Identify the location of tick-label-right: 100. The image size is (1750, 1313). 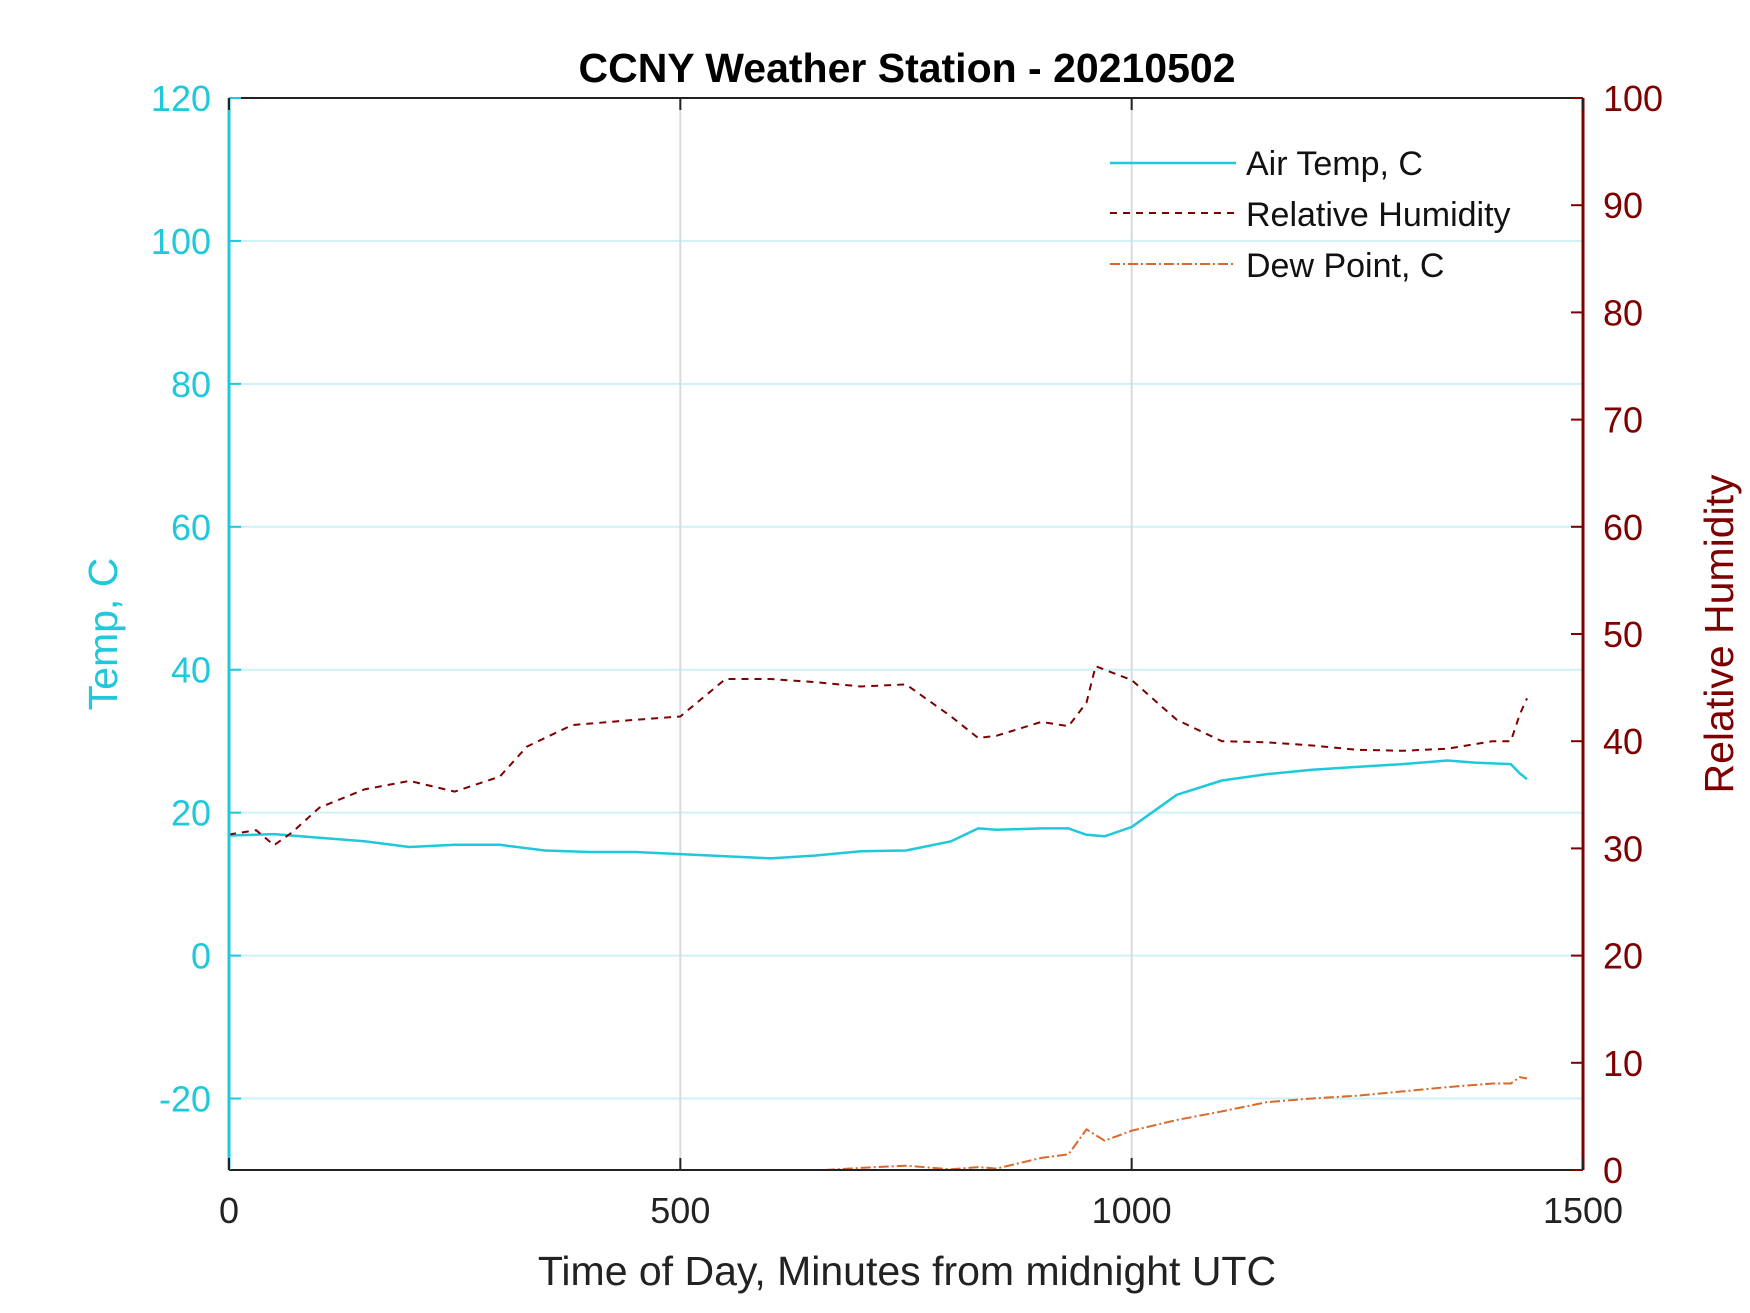
(1633, 98).